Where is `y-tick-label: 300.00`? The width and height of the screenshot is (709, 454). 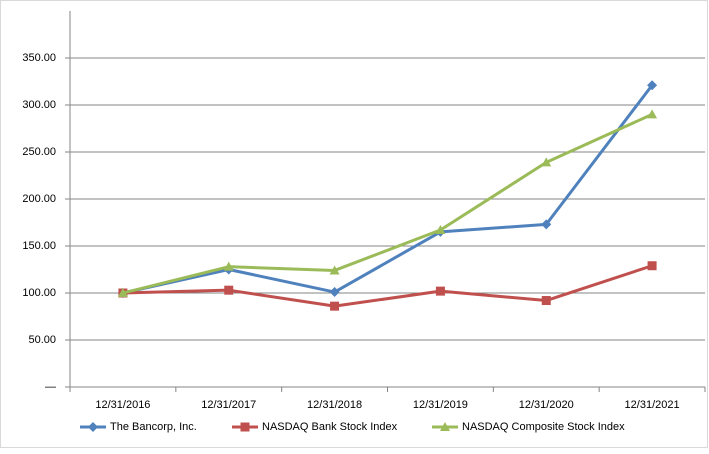 y-tick-label: 300.00 is located at coordinates (39, 105).